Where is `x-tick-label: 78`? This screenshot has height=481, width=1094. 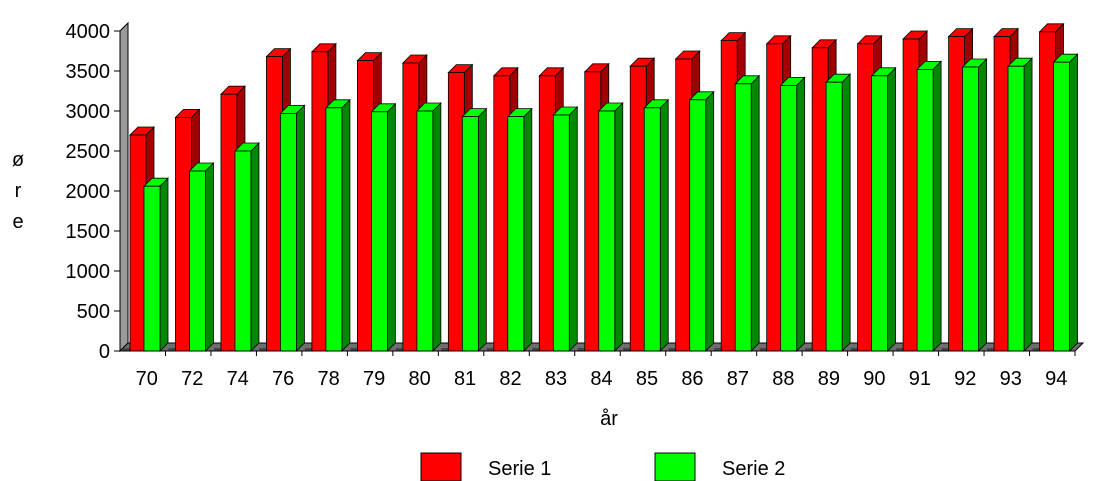 x-tick-label: 78 is located at coordinates (329, 379).